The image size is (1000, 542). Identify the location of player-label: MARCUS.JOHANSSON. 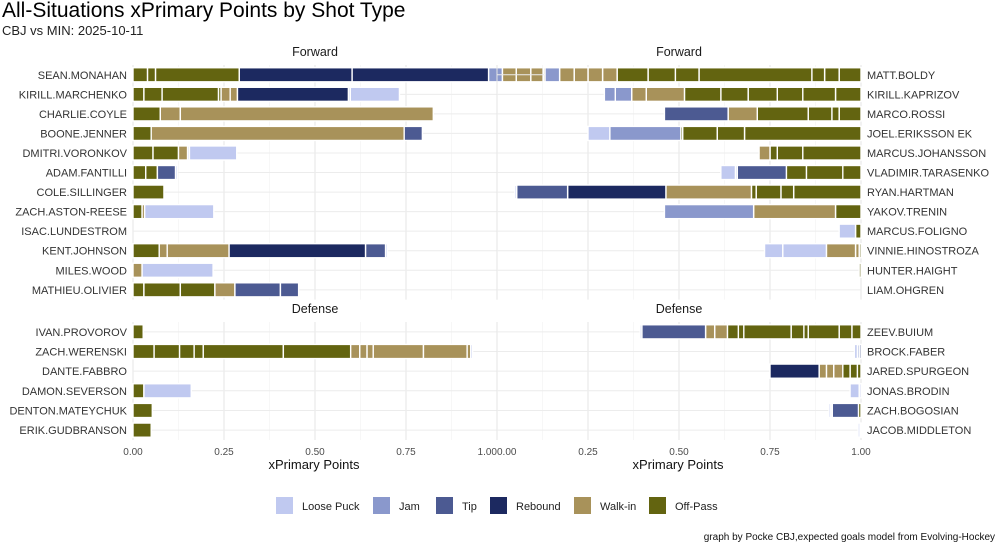
(926, 154).